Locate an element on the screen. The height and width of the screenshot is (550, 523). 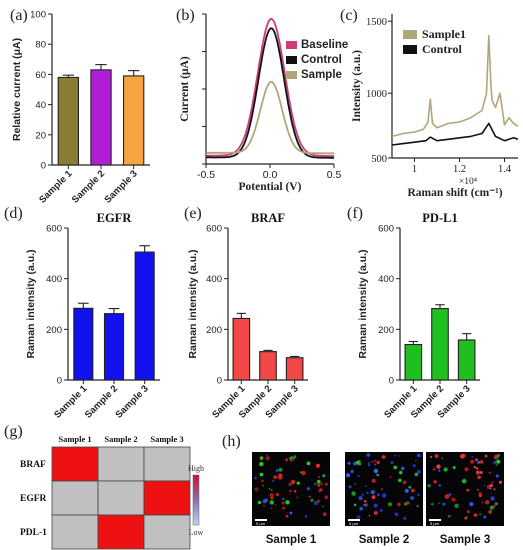
heatmap-column-label: Sample 2 is located at coordinates (120, 439).